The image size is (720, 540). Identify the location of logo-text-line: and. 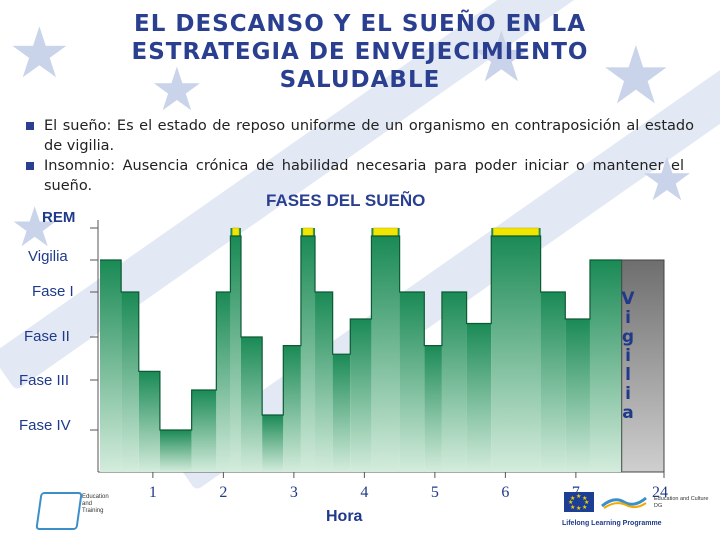
(87, 504).